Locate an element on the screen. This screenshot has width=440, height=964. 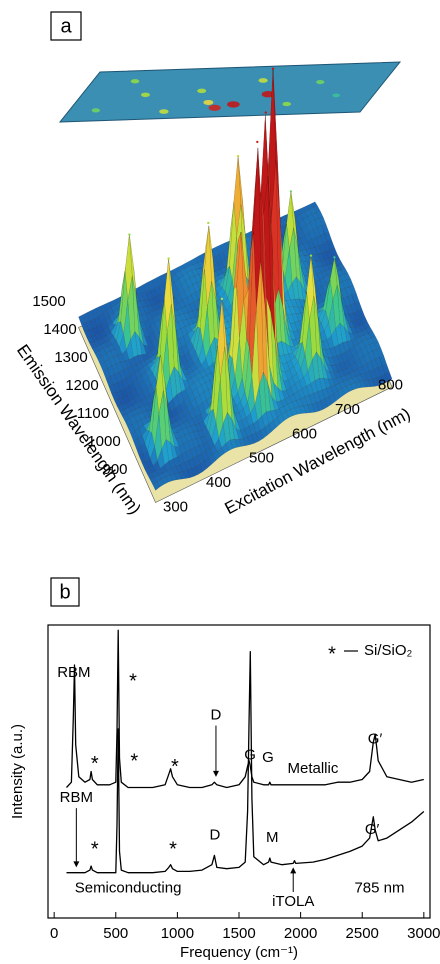
legend-label: Si/SiO₂ is located at coordinates (388, 650).